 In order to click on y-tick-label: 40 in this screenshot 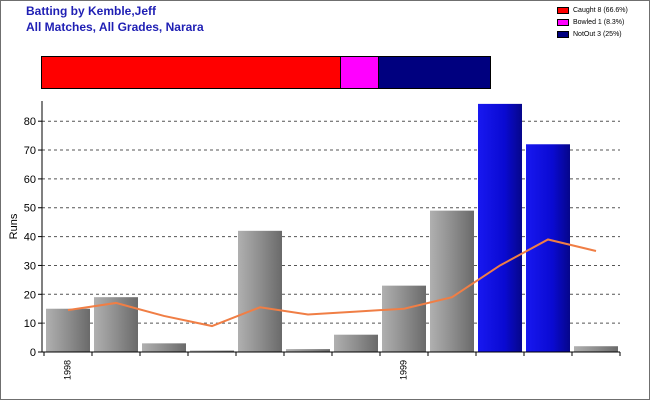, I will do `click(30, 238)`.